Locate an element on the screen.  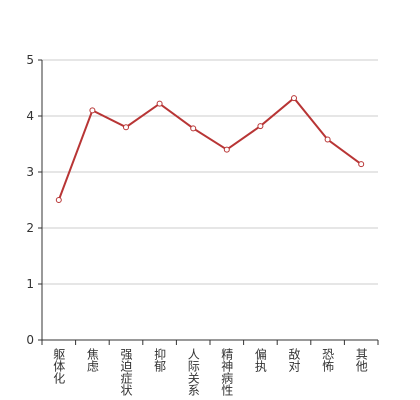
x-tick-label: 恐怖 is located at coordinates (328, 360).